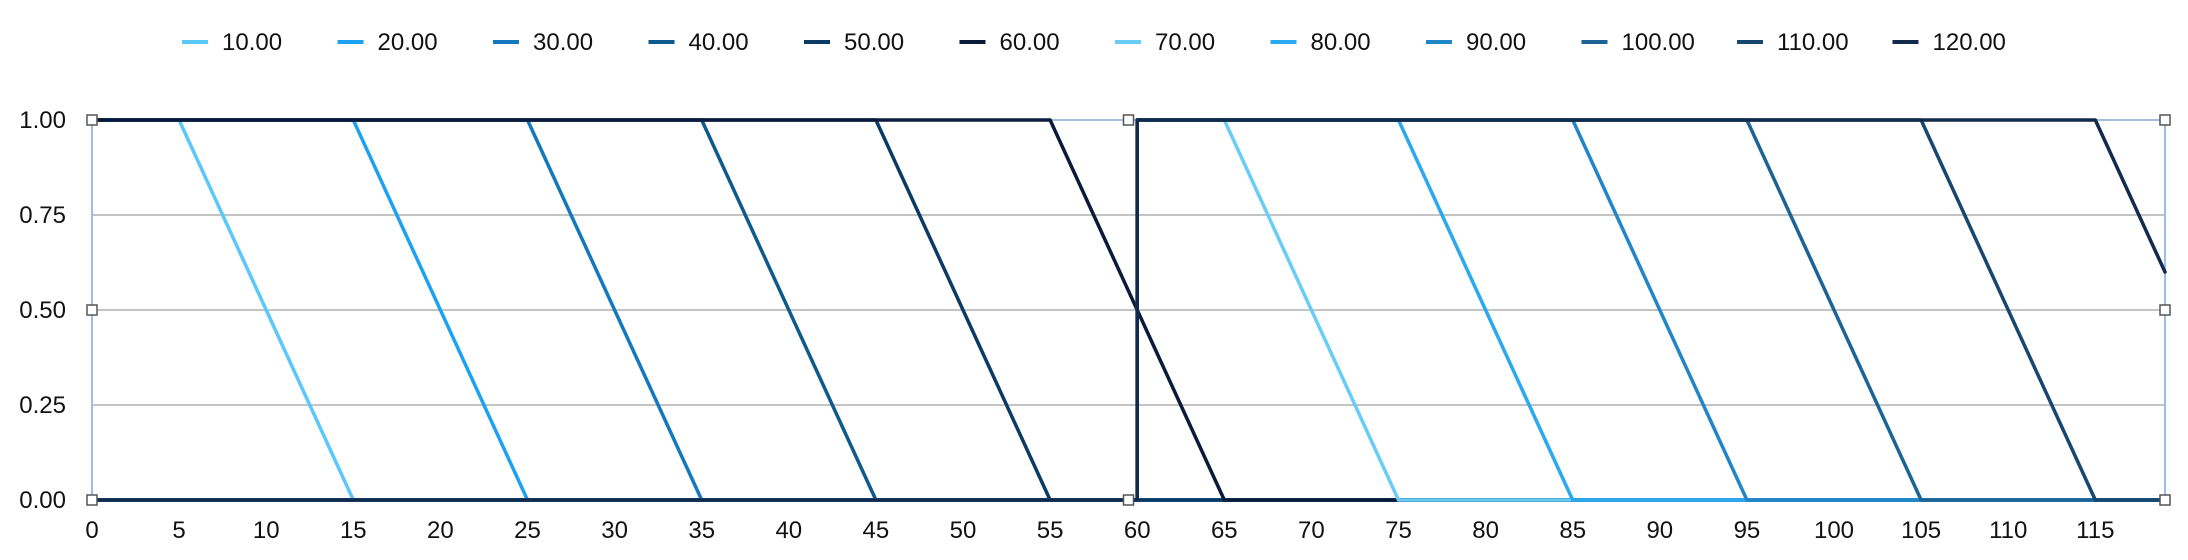  What do you see at coordinates (701, 530) in the screenshot?
I see `x-tick-label: 35` at bounding box center [701, 530].